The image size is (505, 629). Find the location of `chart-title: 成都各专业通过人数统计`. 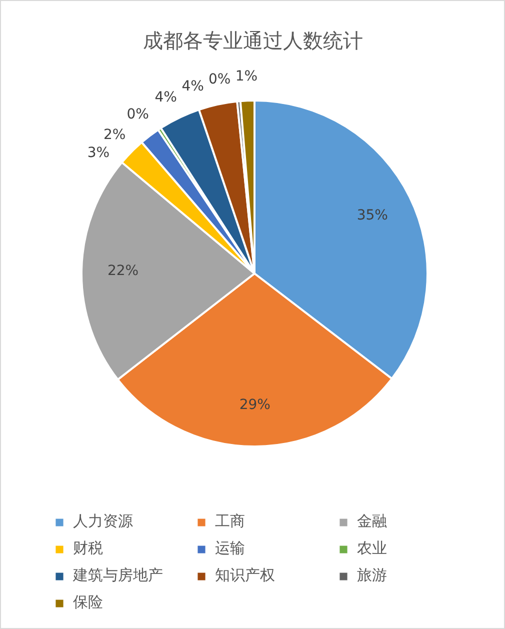

chart-title: 成都各专业通过人数统计 is located at coordinates (253, 40).